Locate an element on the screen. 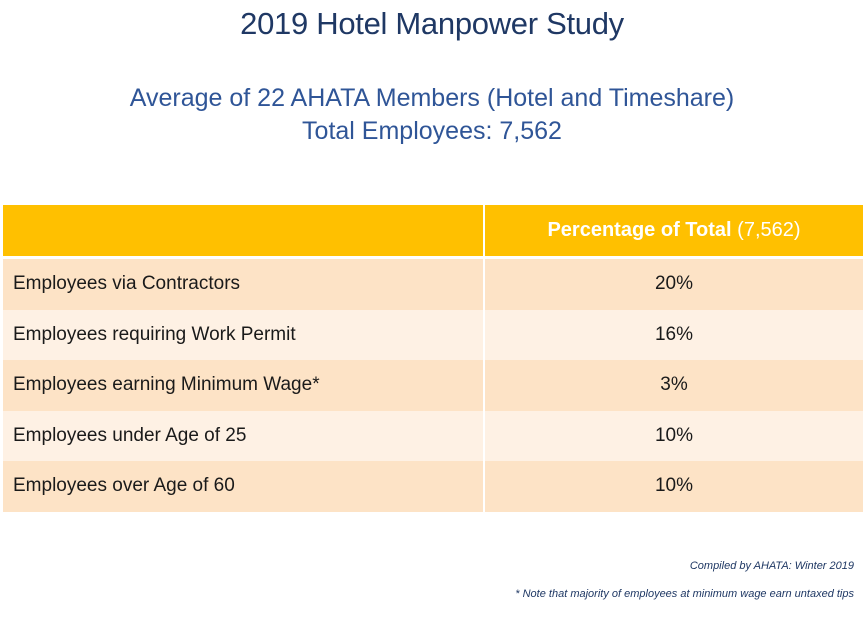 The image size is (864, 618). table-row: Employees over Age of 60 10% is located at coordinates (433, 486).